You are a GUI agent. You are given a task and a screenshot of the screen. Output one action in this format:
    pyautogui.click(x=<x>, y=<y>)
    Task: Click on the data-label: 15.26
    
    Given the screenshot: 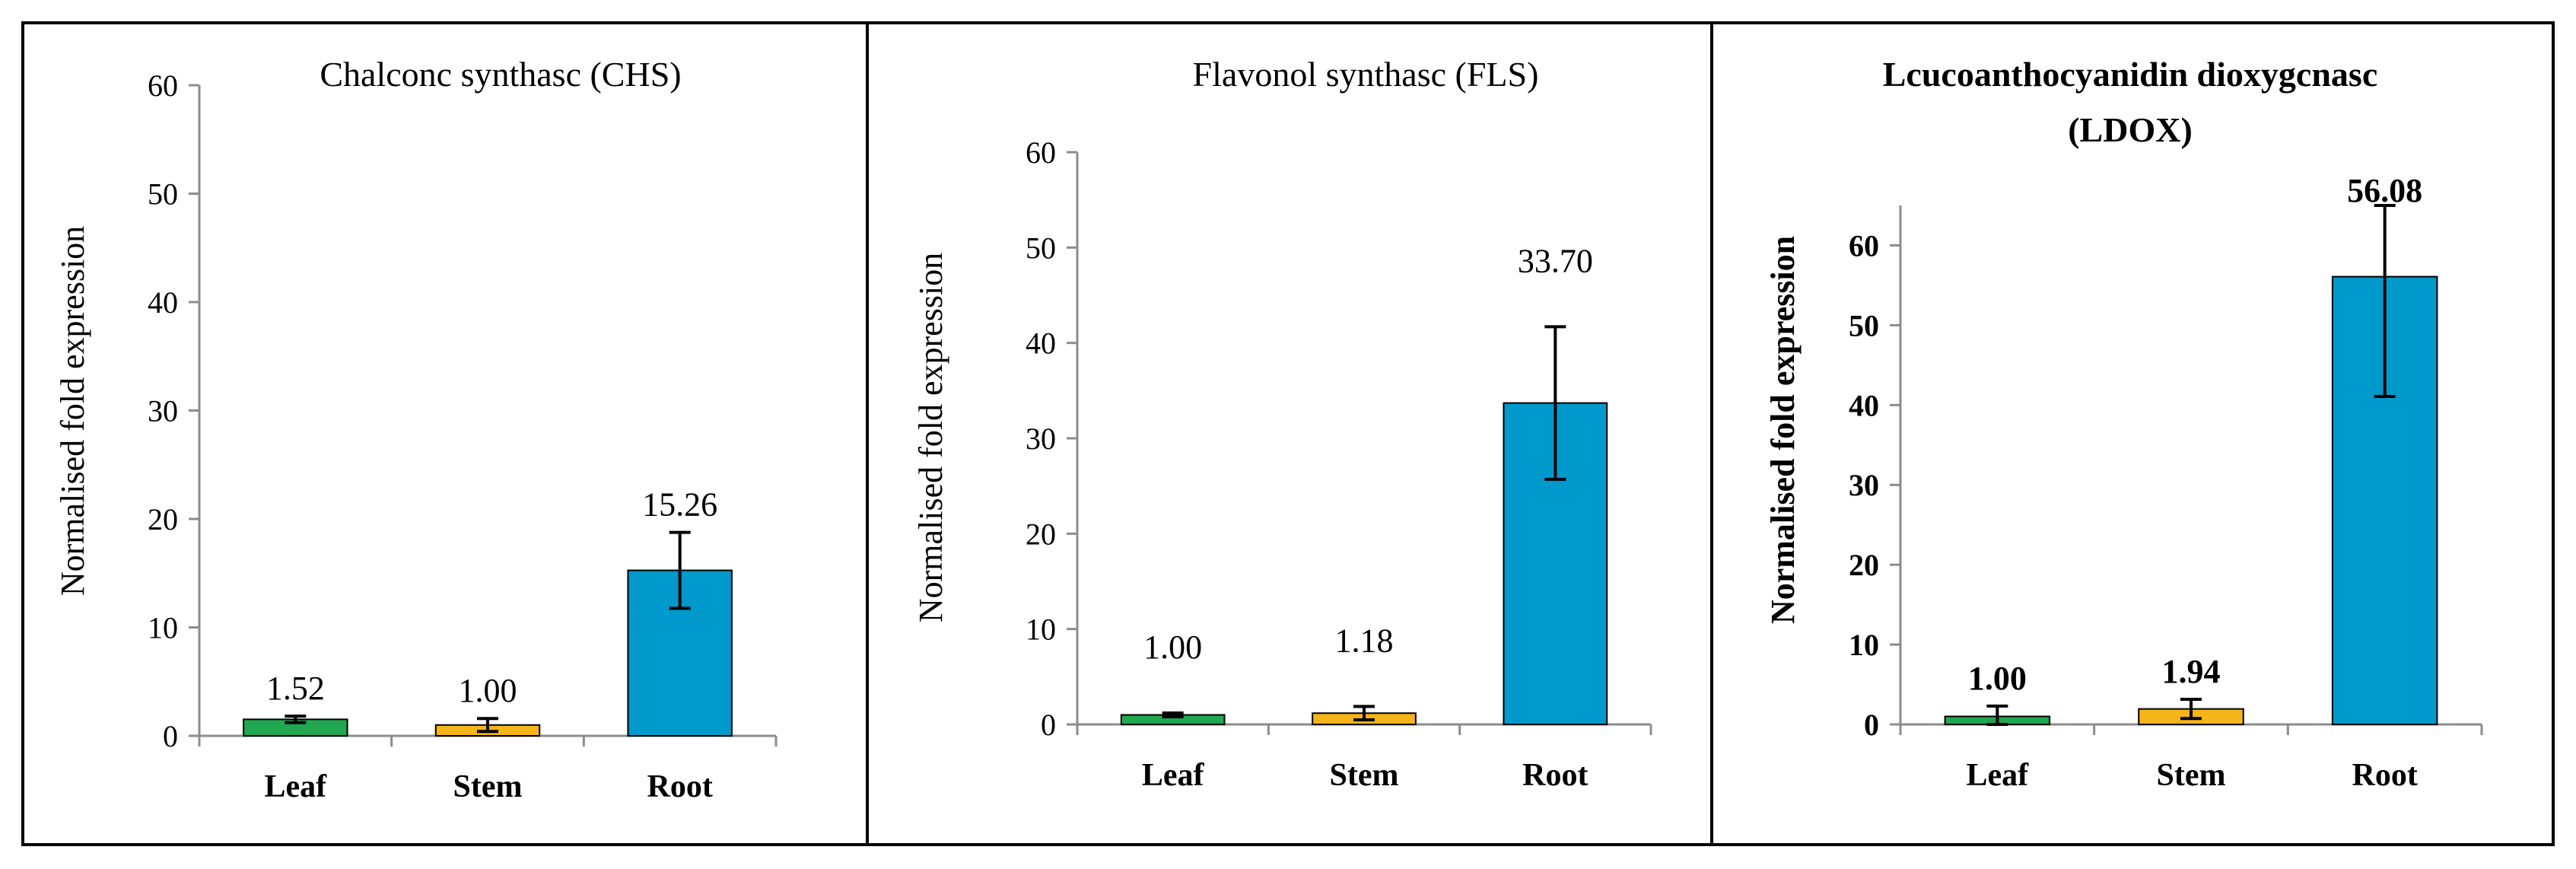 What is the action you would take?
    pyautogui.click(x=679, y=505)
    